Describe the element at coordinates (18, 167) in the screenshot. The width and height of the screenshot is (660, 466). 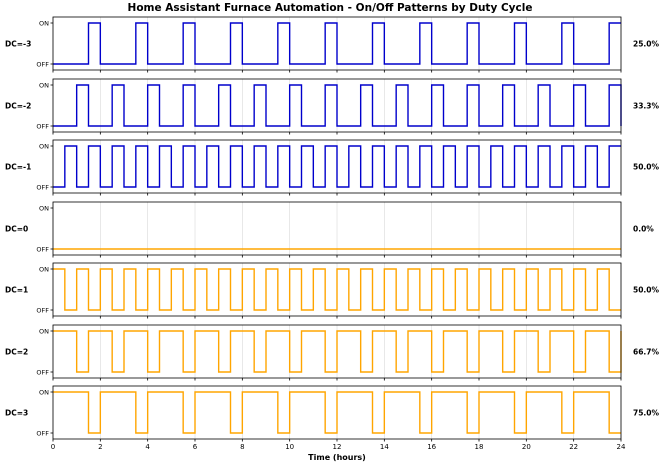
I see `series-label: DC=-1` at that location.